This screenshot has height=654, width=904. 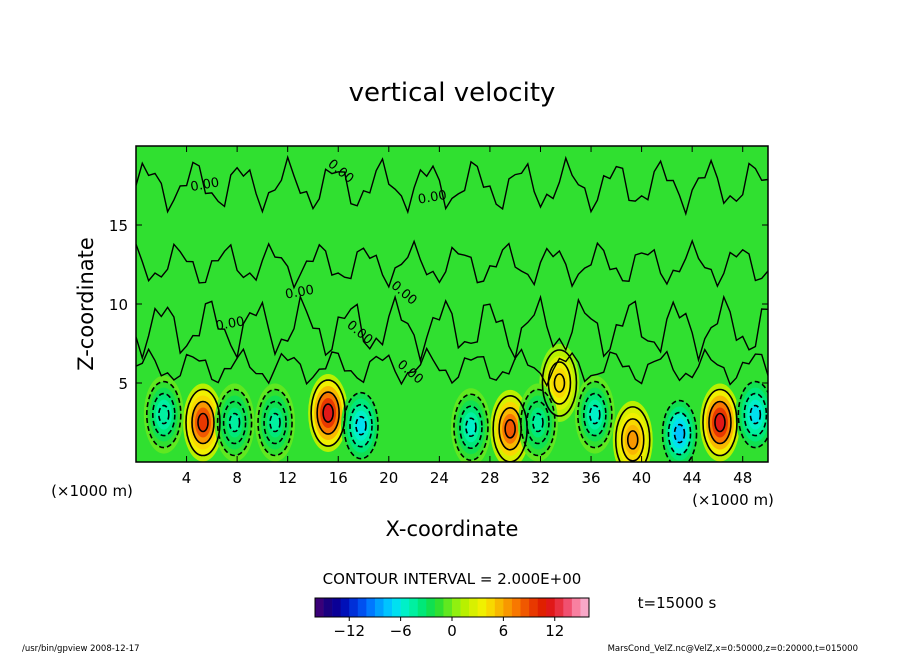 I want to click on time-label: t=15000 s, so click(x=677, y=603).